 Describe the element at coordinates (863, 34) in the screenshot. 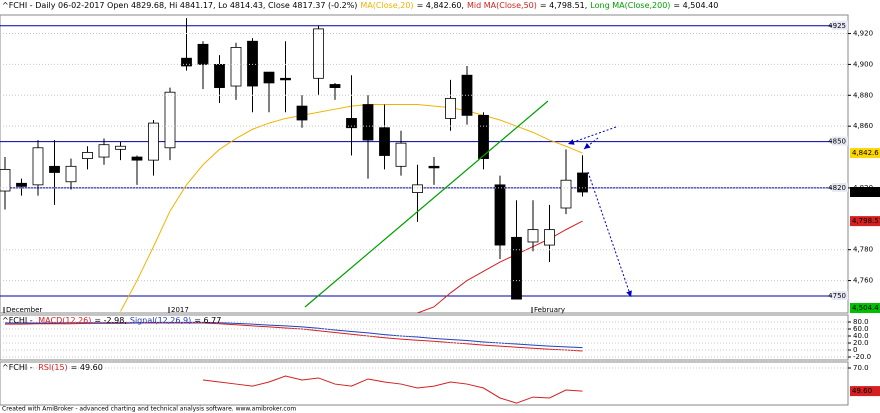

I see `y-tick-label: 4,920` at that location.